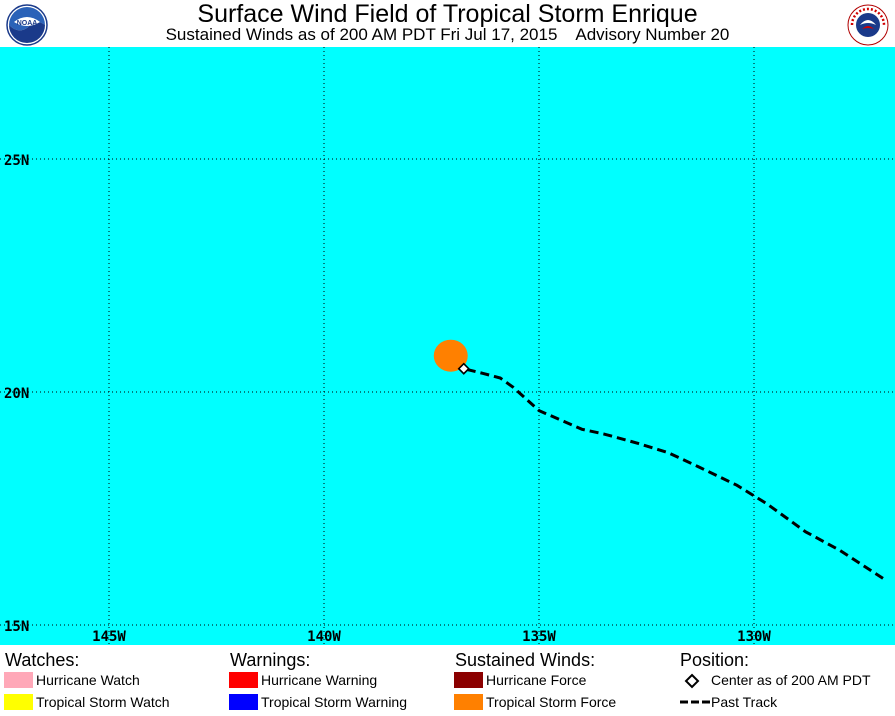 This screenshot has height=716, width=895. Describe the element at coordinates (243, 702) in the screenshot. I see `tropical-storm-warning-swatch` at that location.